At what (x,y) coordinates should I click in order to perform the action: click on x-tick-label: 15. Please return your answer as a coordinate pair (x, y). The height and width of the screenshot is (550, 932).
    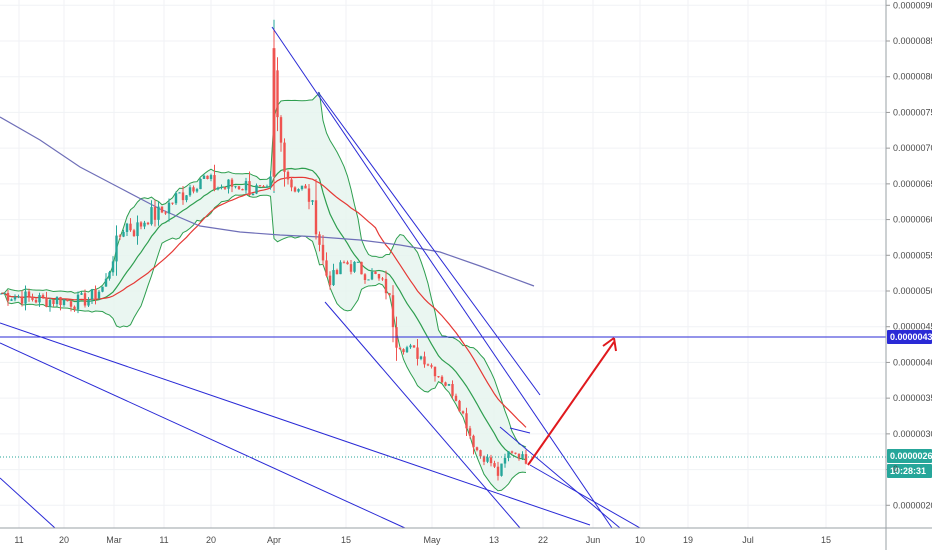
    Looking at the image, I should click on (826, 540).